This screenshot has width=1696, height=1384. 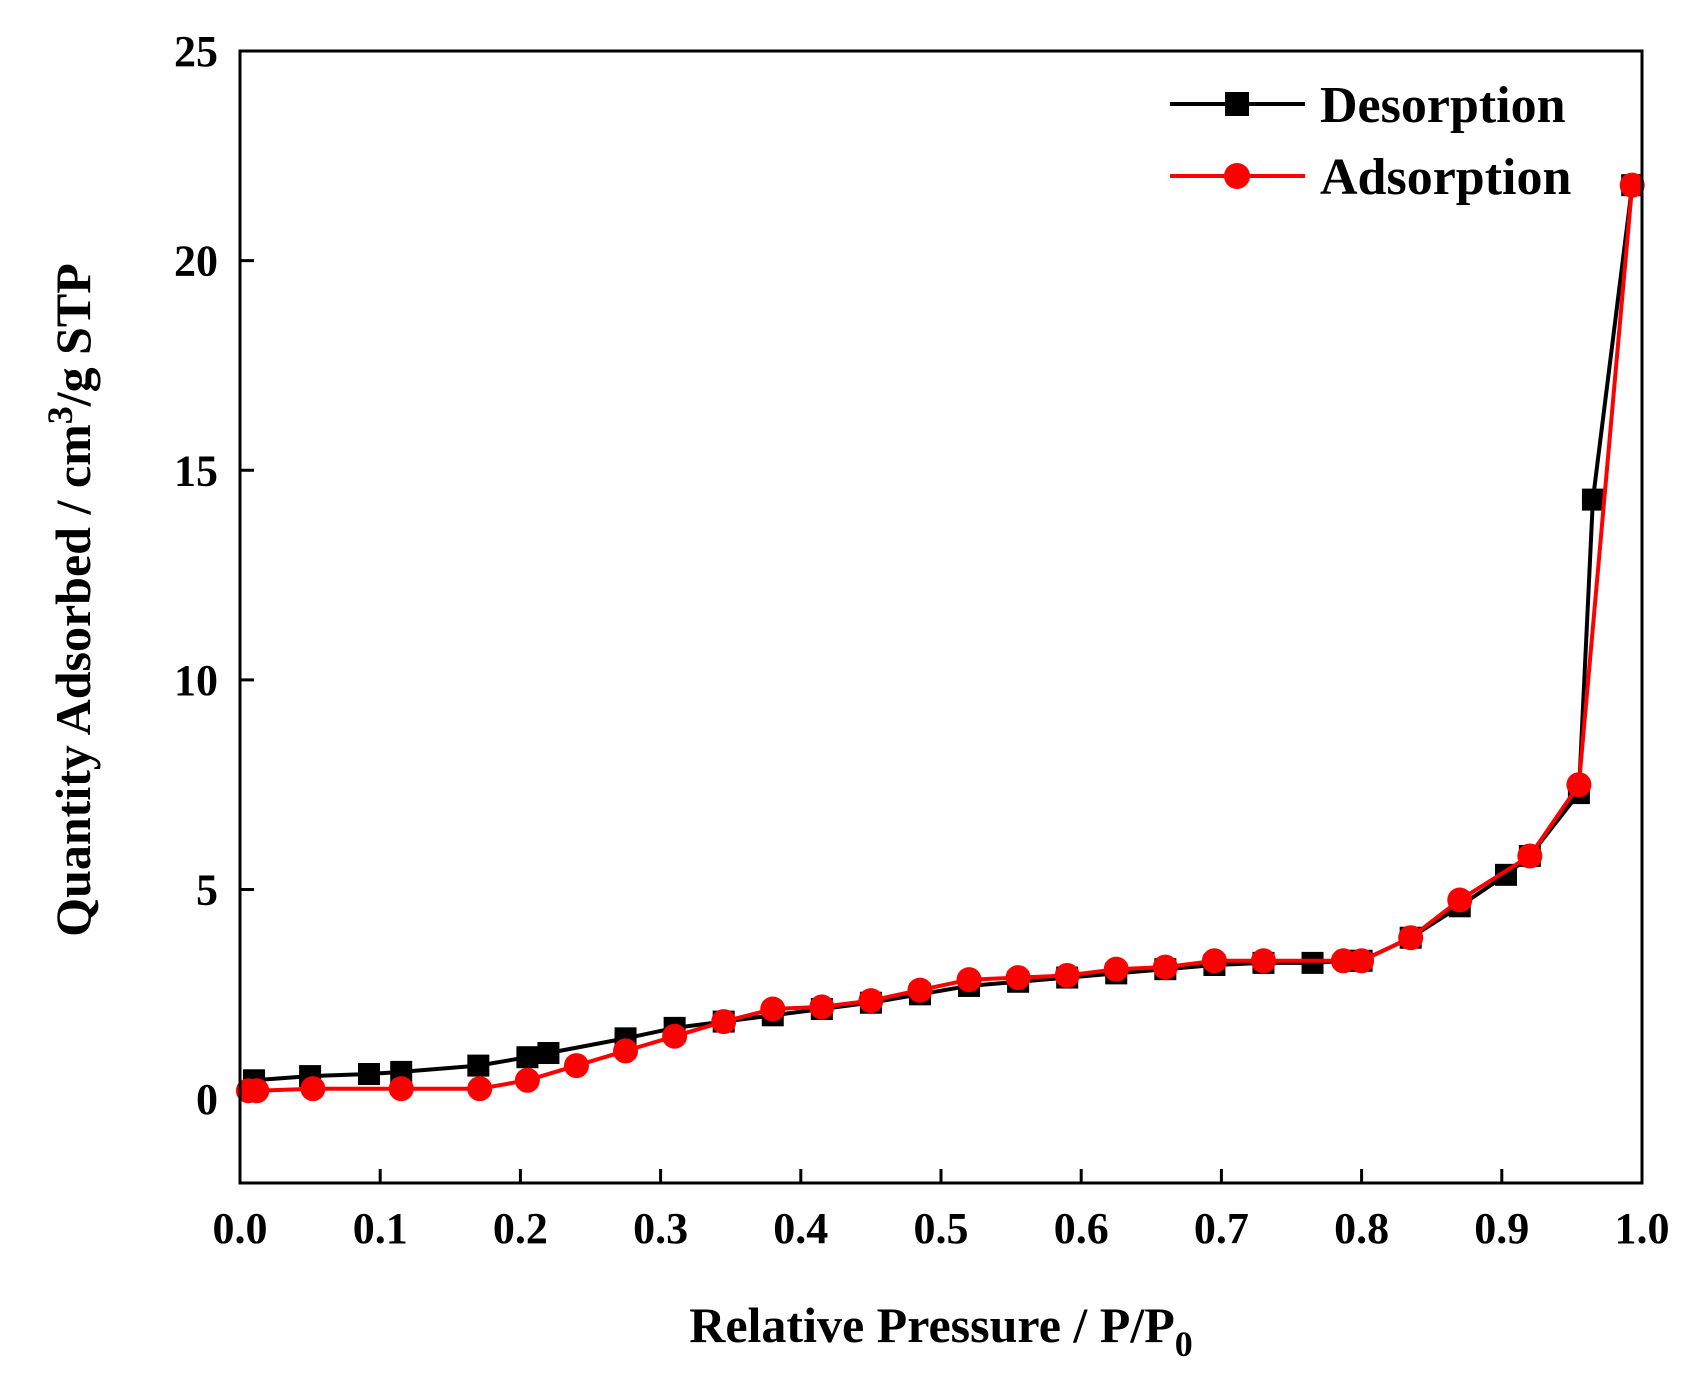 What do you see at coordinates (1370, 141) in the screenshot?
I see `legend: Desorption Adsorption` at bounding box center [1370, 141].